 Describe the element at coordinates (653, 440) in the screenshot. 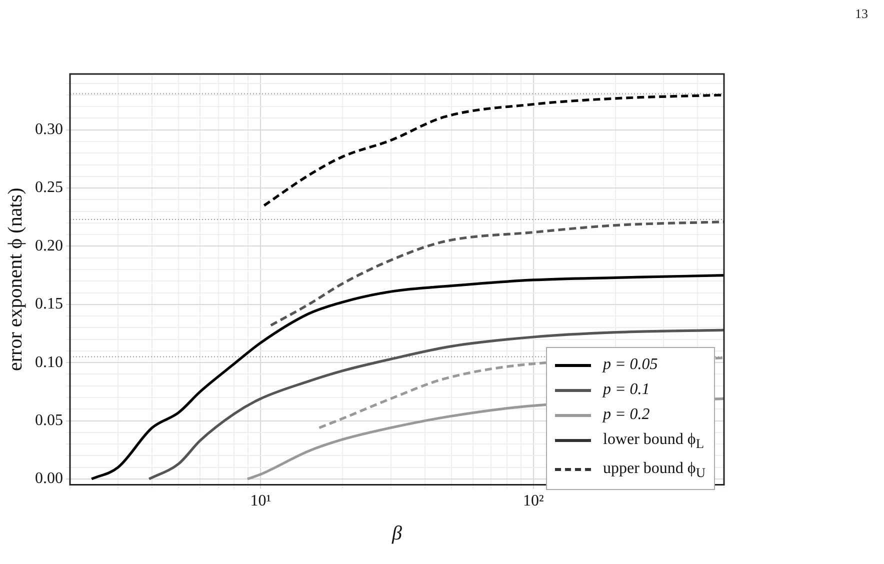

I see `annotation: lower bound ϕ$_{L}$` at that location.